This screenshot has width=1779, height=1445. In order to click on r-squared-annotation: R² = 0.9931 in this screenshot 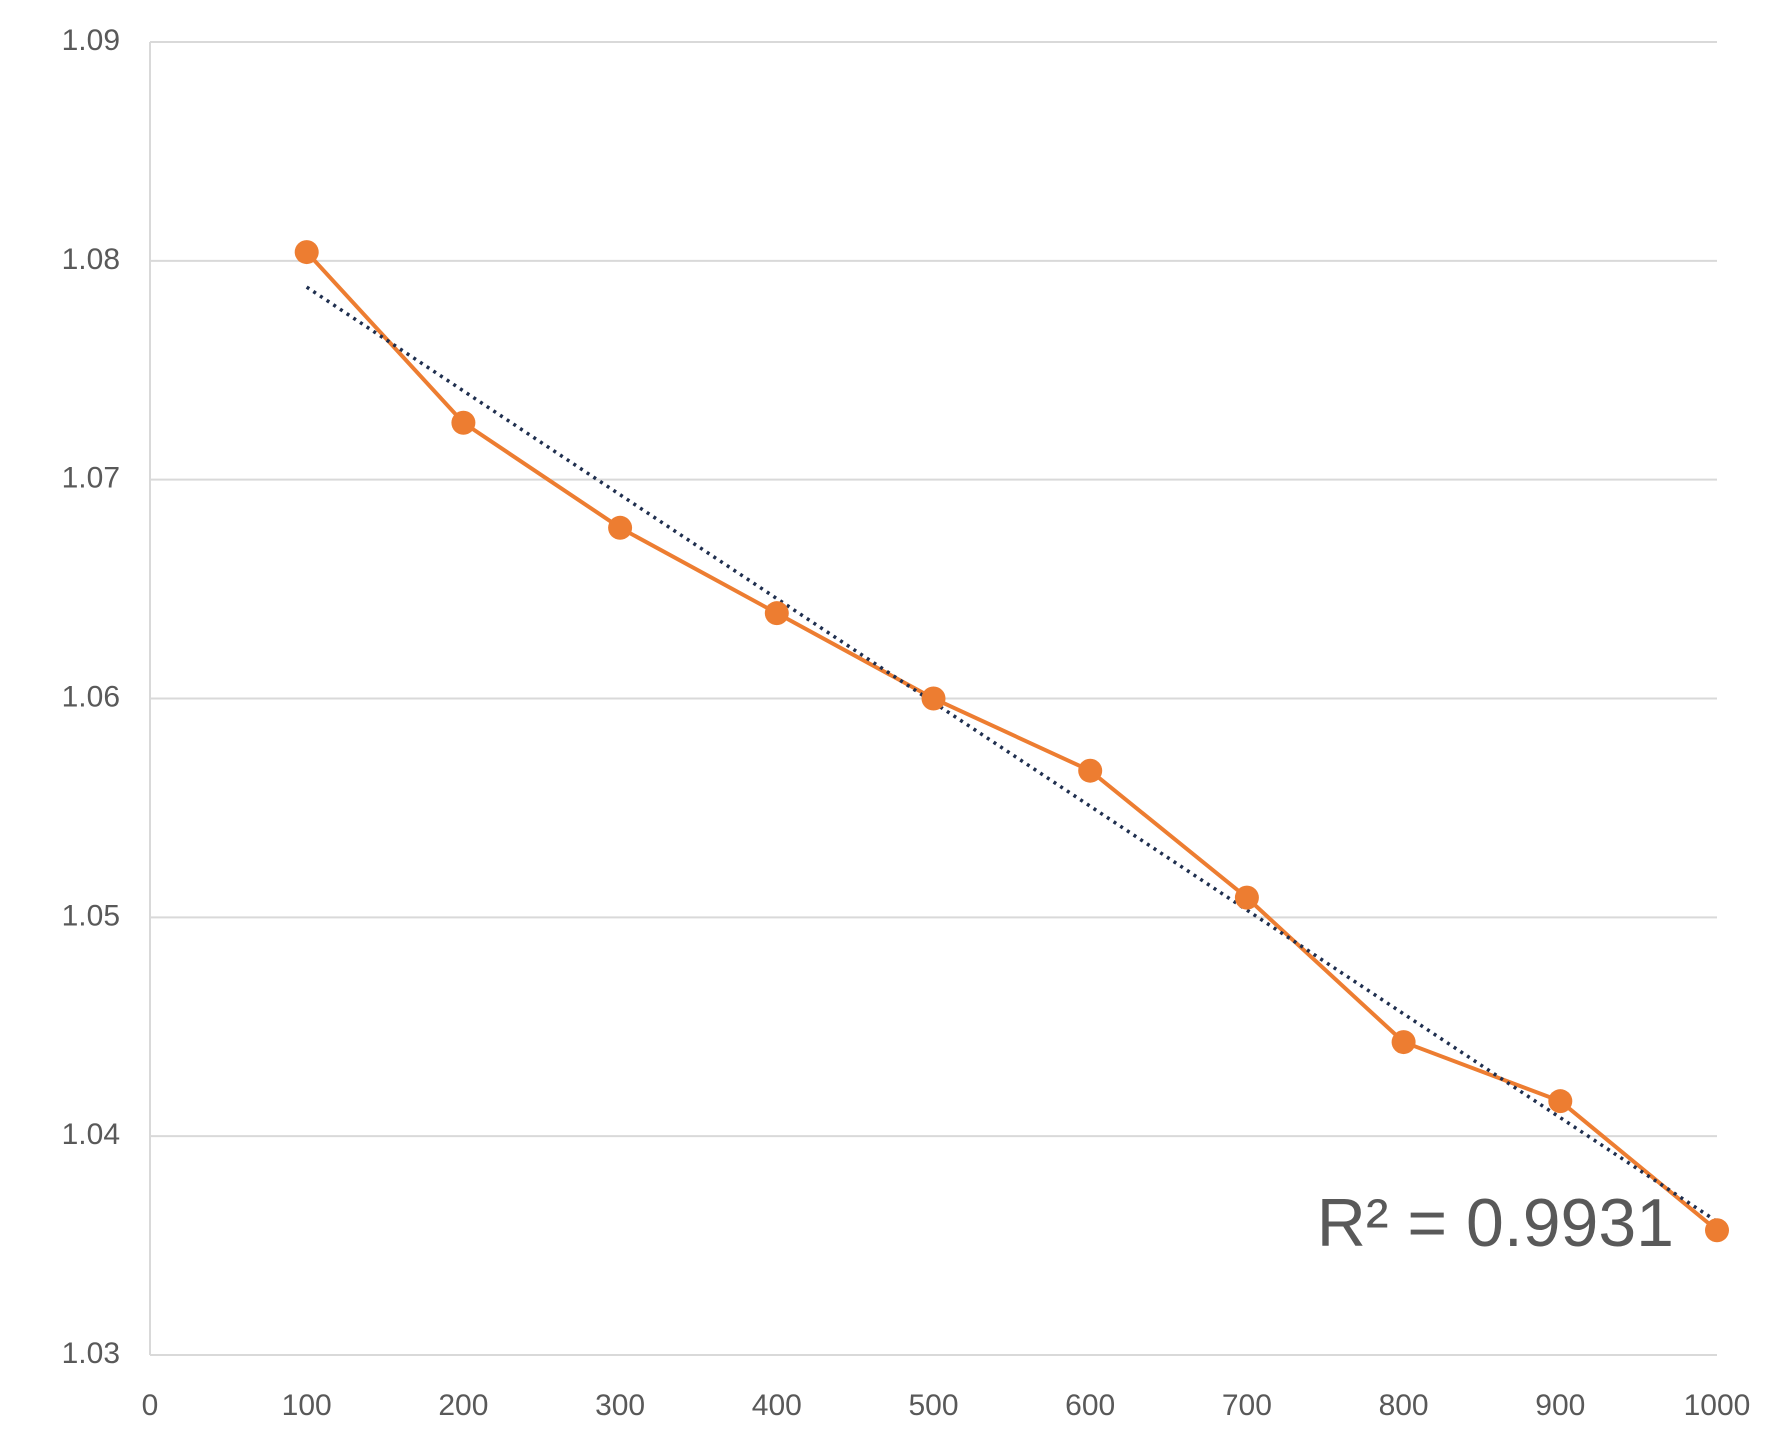, I will do `click(1495, 1223)`.